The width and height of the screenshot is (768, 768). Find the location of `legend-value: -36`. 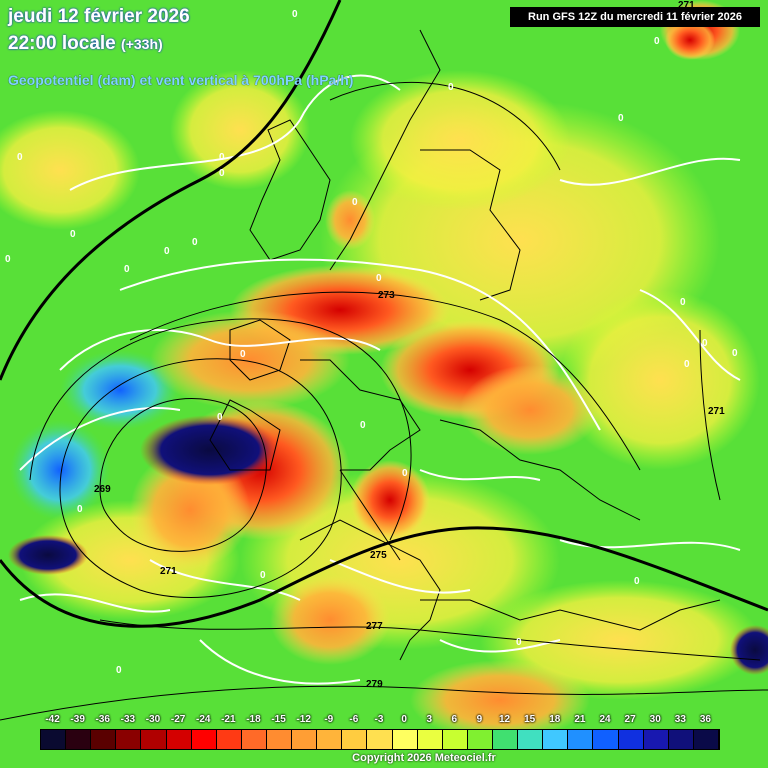

legend-value: -36 is located at coordinates (102, 719).